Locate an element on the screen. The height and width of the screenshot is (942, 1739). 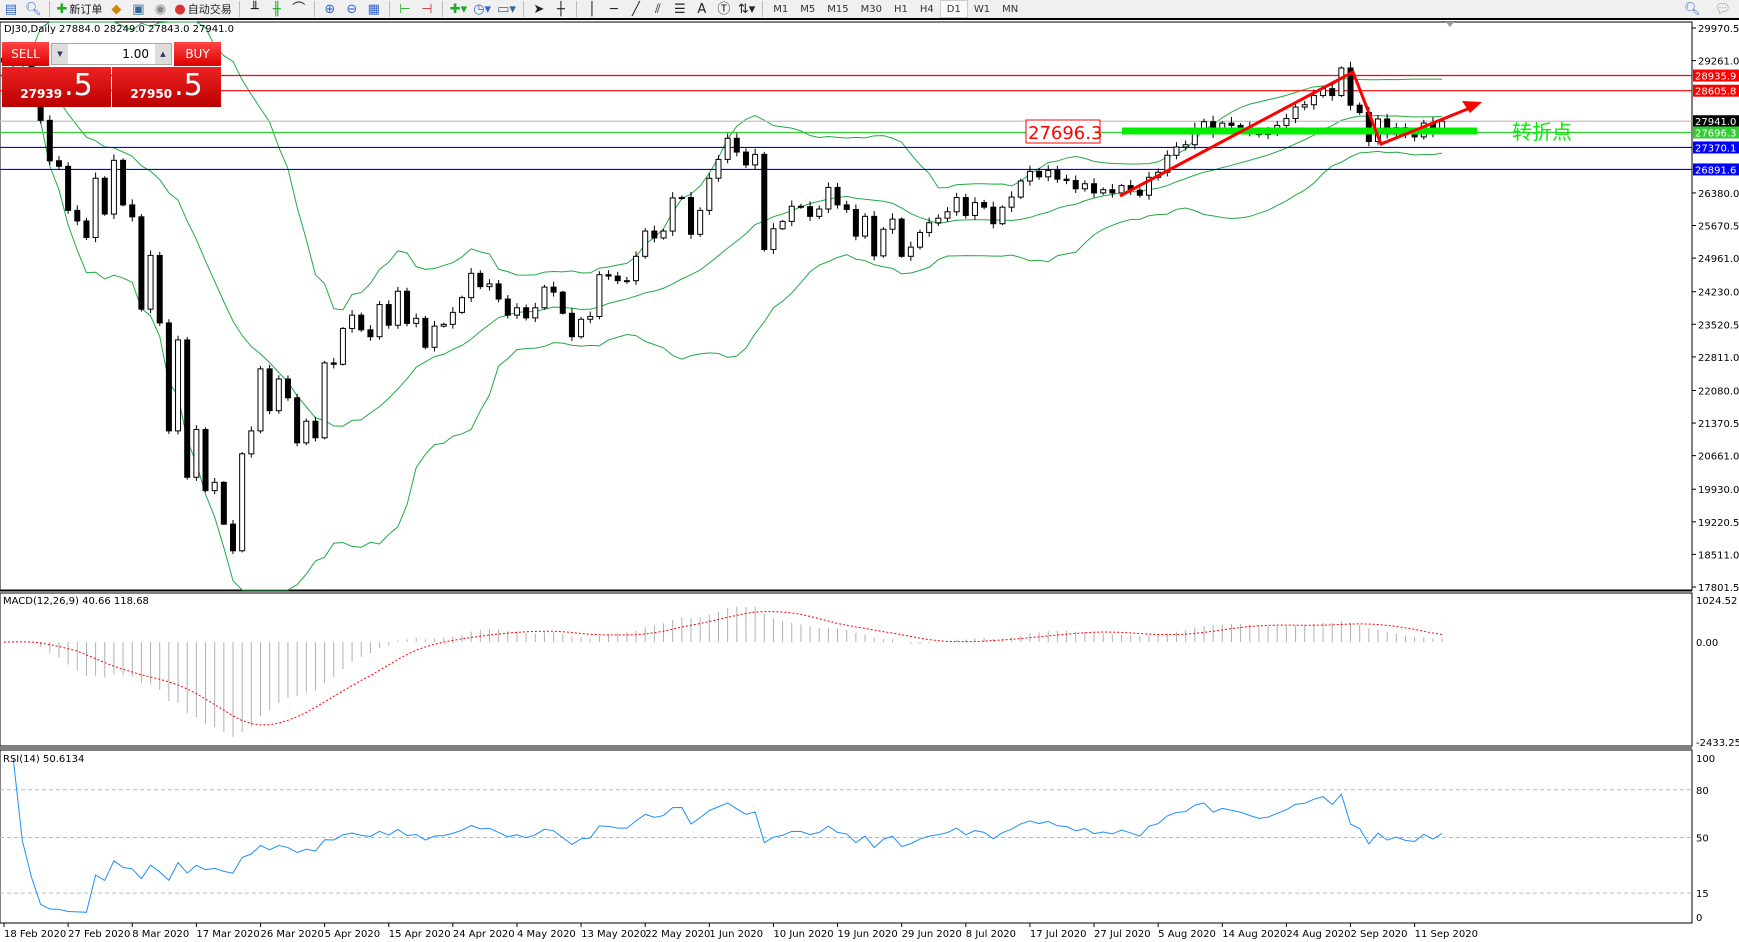
timeframe-h4: H4 is located at coordinates (926, 9).